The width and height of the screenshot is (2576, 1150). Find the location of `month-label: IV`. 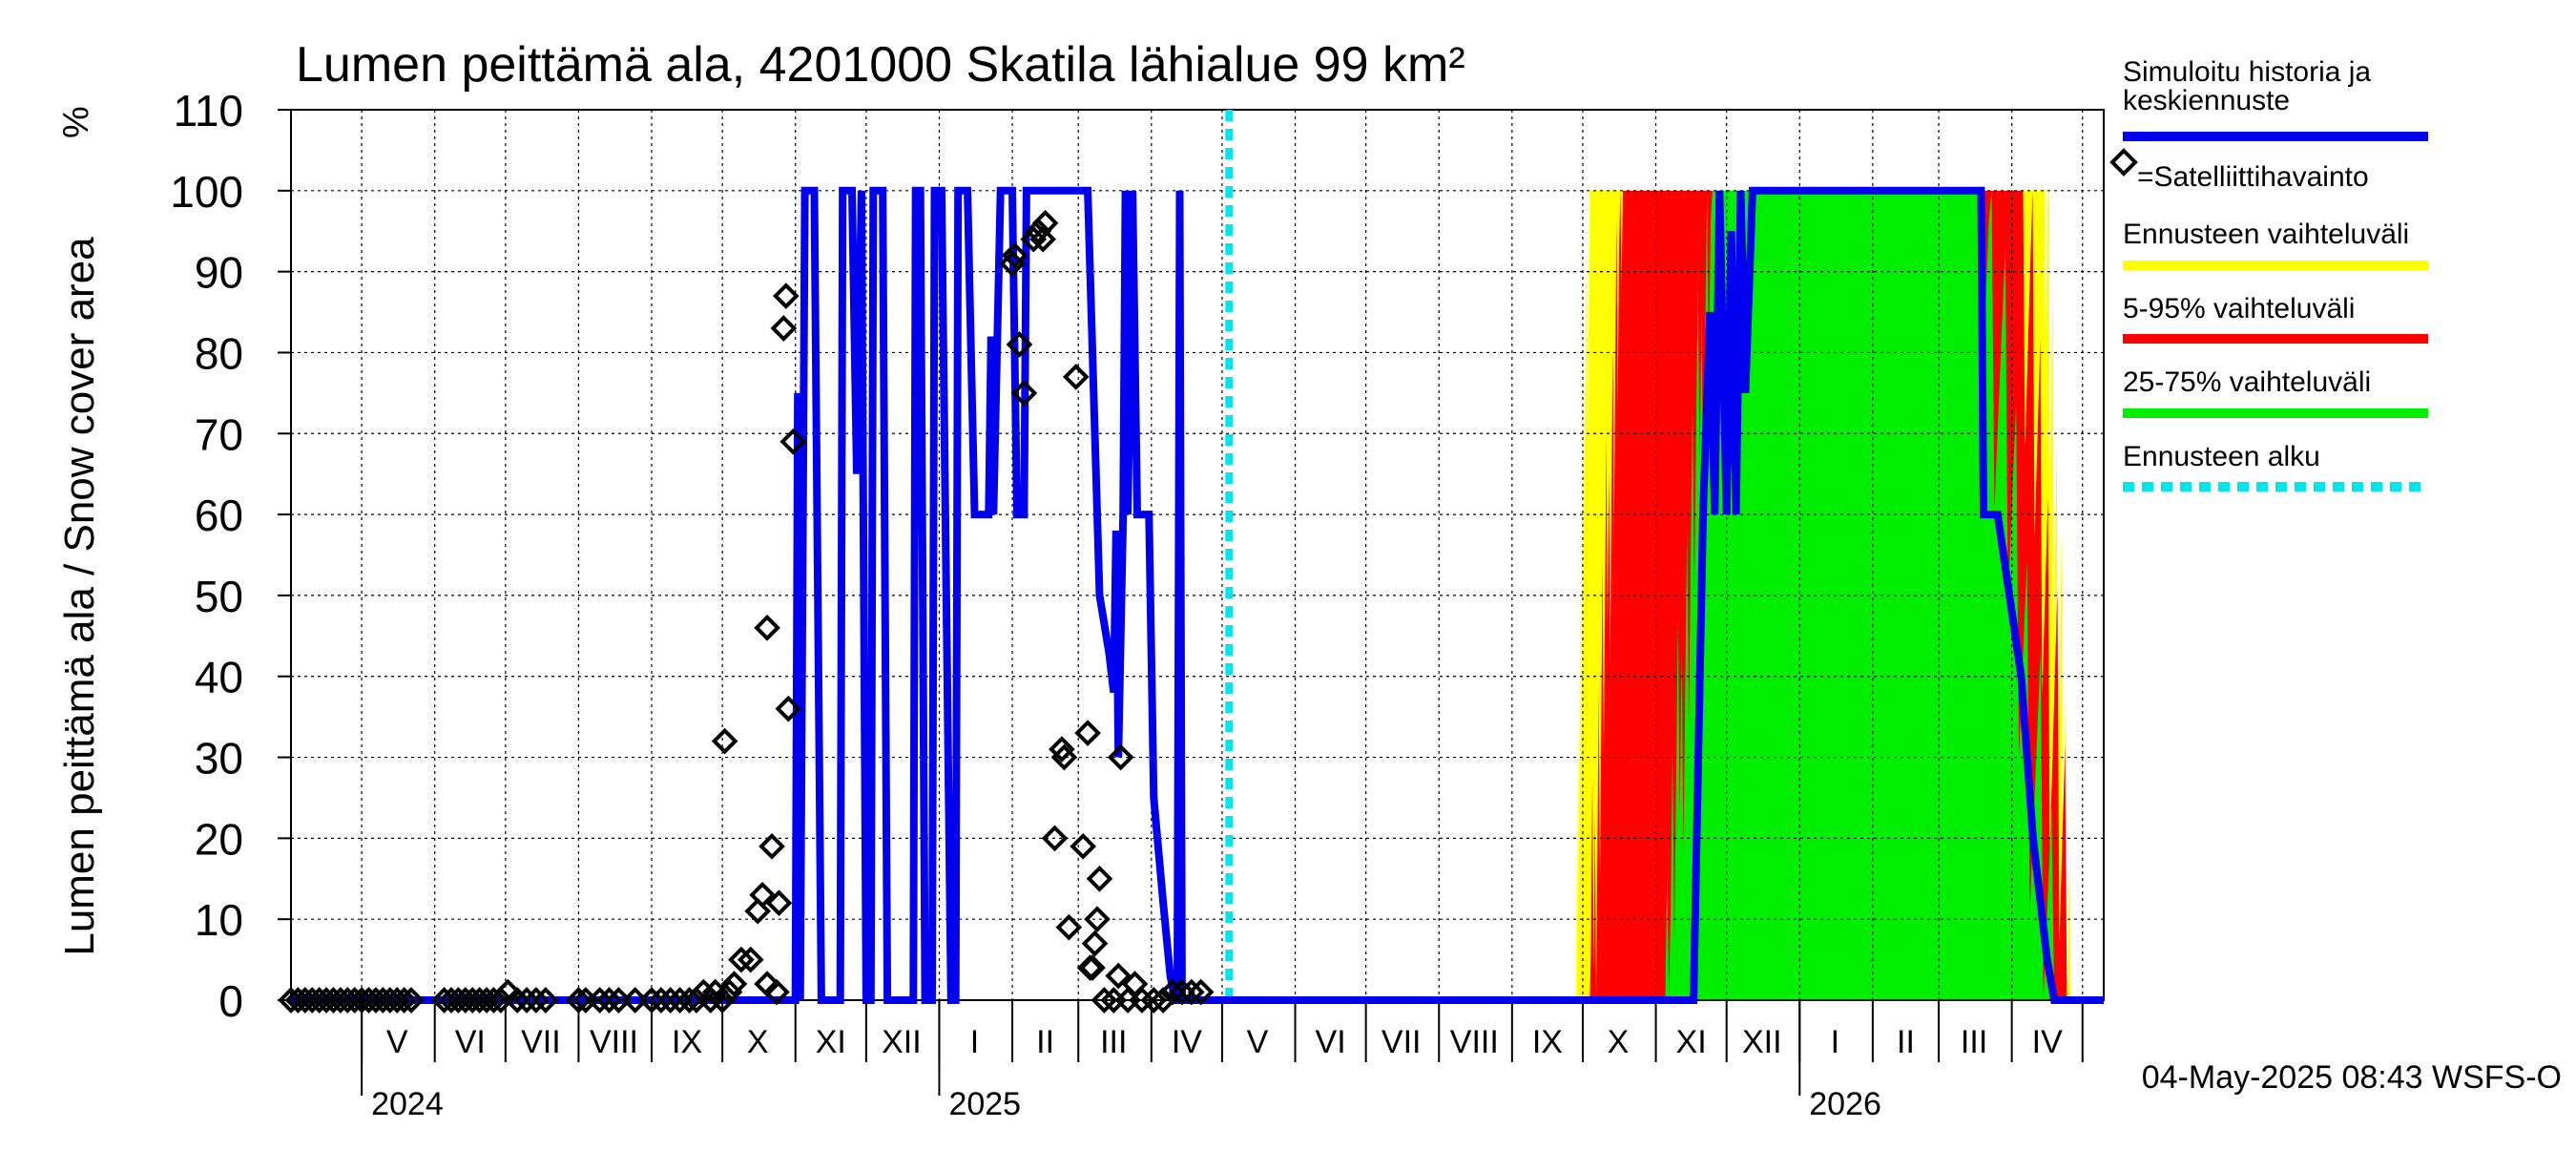

month-label: IV is located at coordinates (1187, 1042).